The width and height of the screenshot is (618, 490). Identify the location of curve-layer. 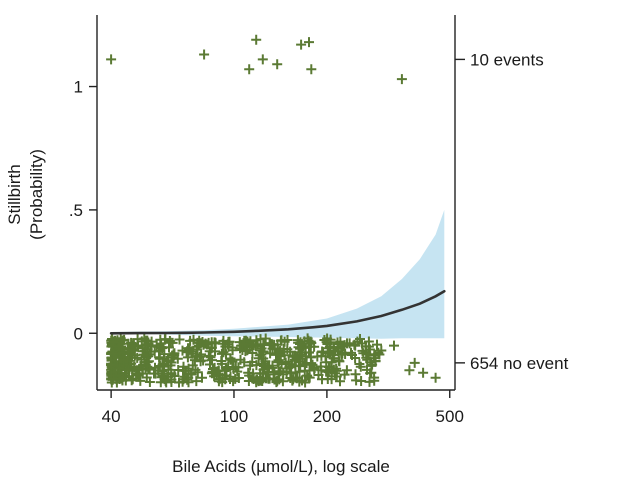
(277, 312).